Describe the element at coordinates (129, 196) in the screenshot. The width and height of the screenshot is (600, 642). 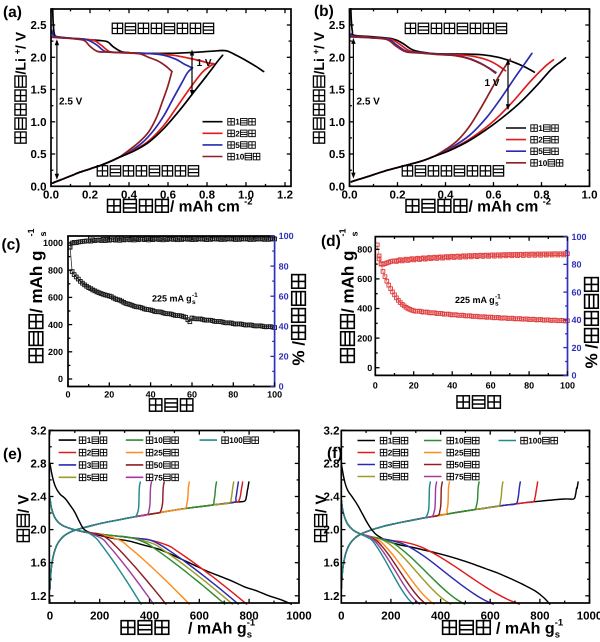
I see `svg-text: 0.4` at that location.